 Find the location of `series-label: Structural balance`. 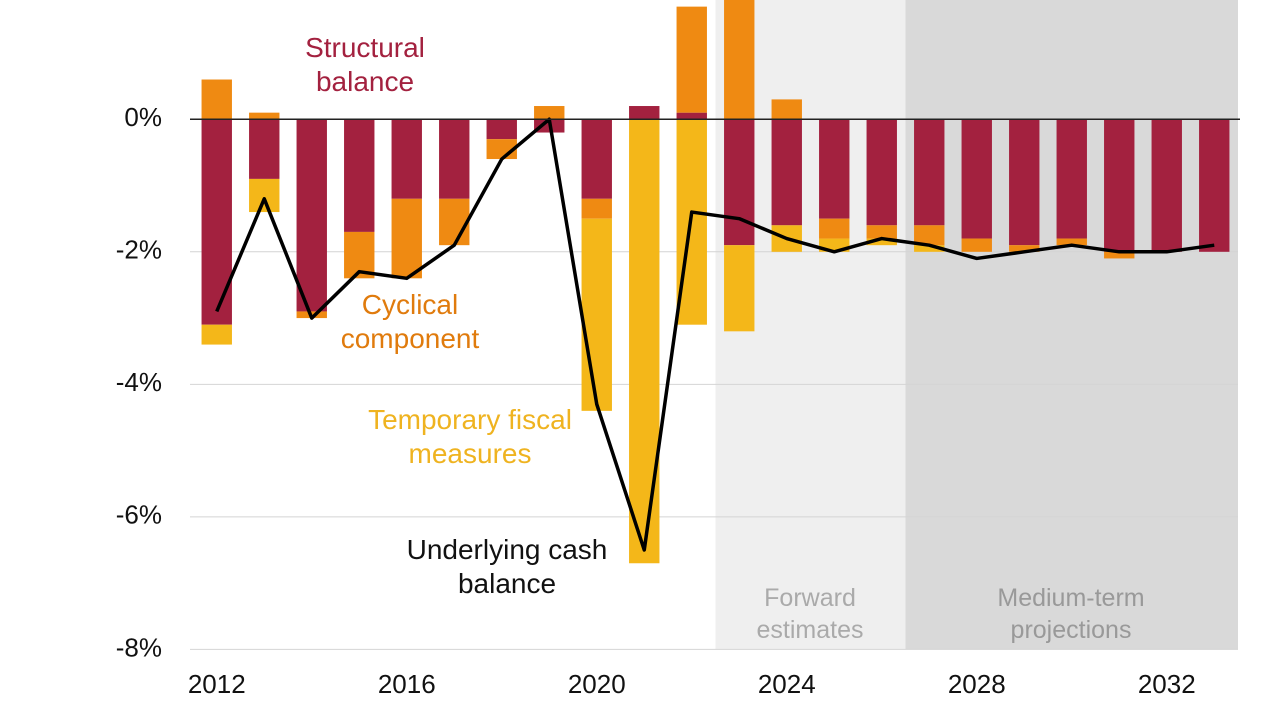

series-label: Structural balance is located at coordinates (365, 64).